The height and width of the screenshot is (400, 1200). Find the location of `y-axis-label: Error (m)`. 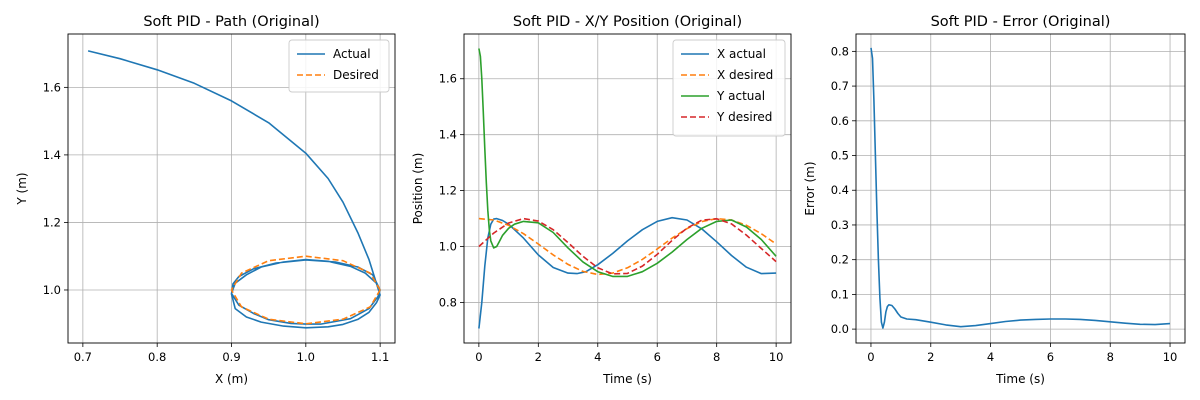

y-axis-label: Error (m) is located at coordinates (810, 188).